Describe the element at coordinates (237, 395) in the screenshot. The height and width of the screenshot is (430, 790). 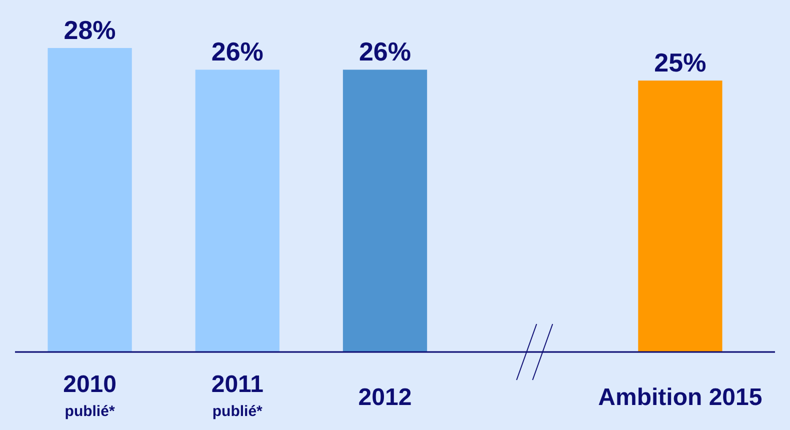
I see `x-tick-label: 2011 publié*` at that location.